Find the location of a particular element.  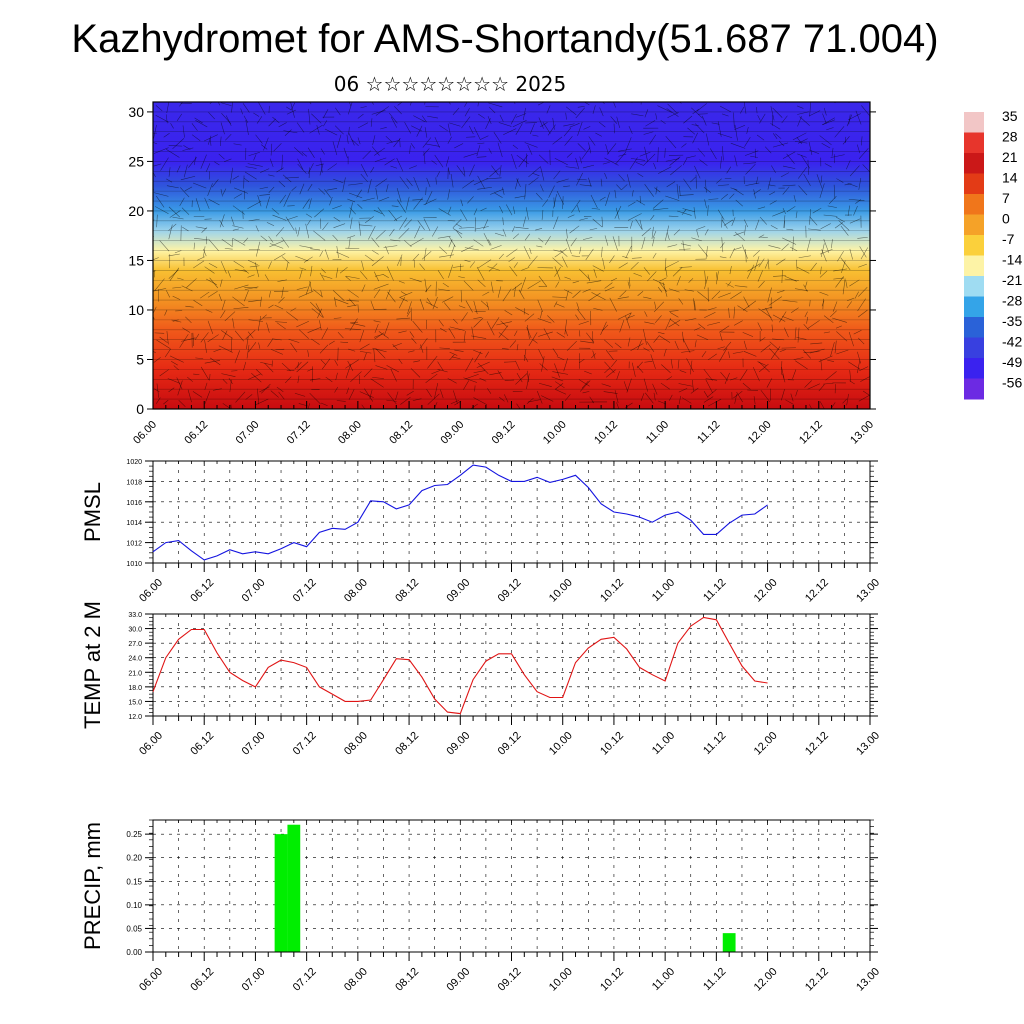

precip-bar is located at coordinates (294, 888).